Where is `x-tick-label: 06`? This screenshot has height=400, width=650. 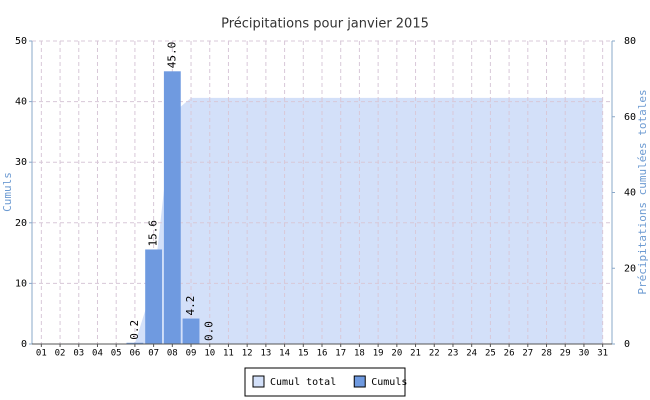
x-tick-label: 06 is located at coordinates (134, 354).